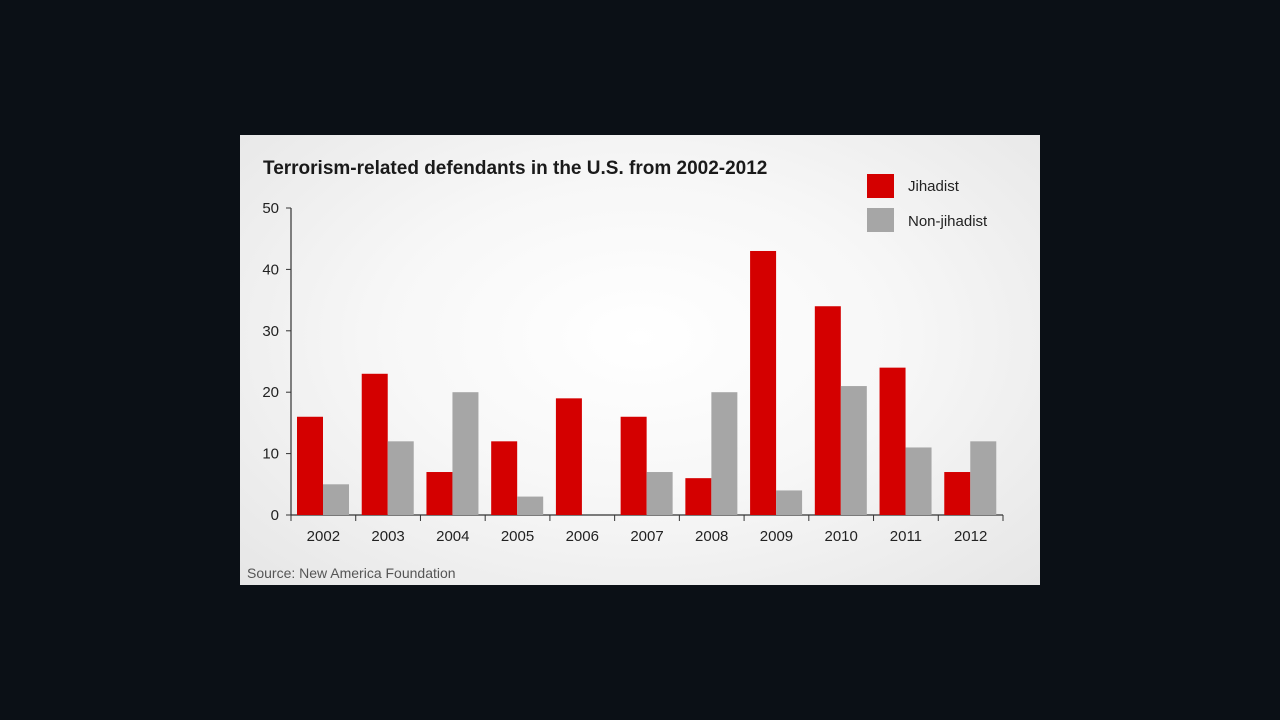 The image size is (1280, 720). What do you see at coordinates (517, 536) in the screenshot?
I see `x-tick-label: 2005` at bounding box center [517, 536].